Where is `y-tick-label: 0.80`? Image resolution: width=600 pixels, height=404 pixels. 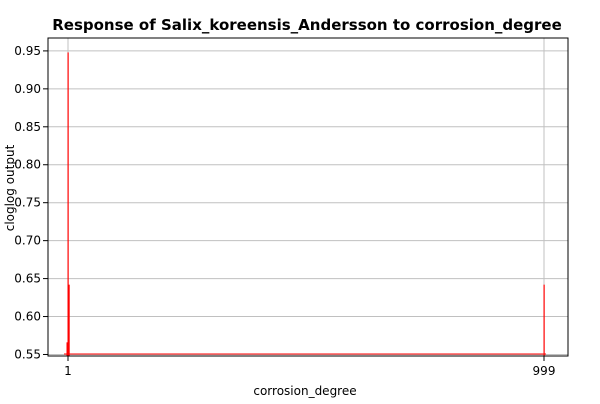 y-tick-label: 0.80 is located at coordinates (27, 165).